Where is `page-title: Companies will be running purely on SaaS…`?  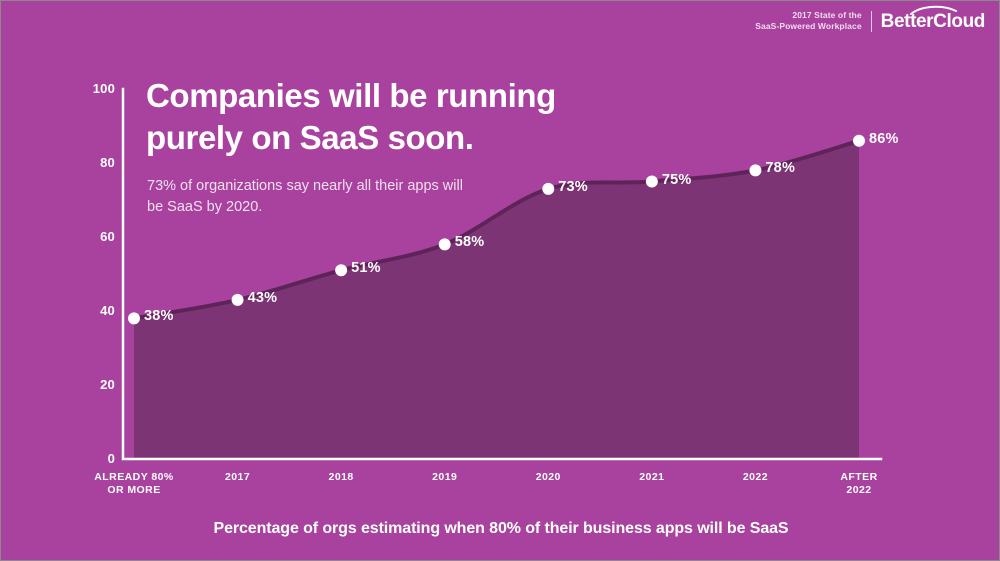
page-title: Companies will be running purely on SaaS… is located at coordinates (351, 116).